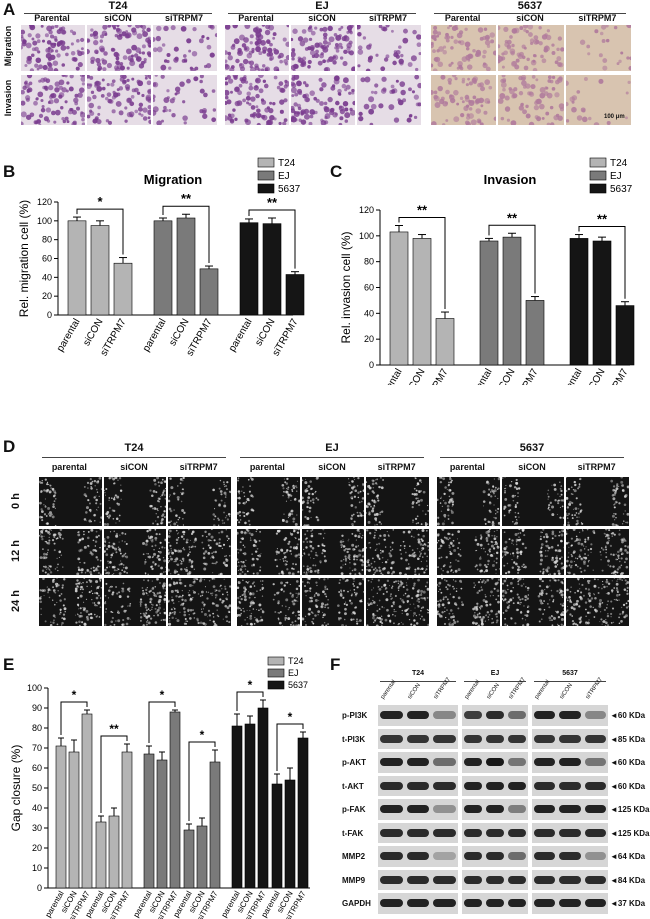 This screenshot has height=919, width=650. What do you see at coordinates (134, 457) in the screenshot?
I see `panel-d-title-rule` at bounding box center [134, 457].